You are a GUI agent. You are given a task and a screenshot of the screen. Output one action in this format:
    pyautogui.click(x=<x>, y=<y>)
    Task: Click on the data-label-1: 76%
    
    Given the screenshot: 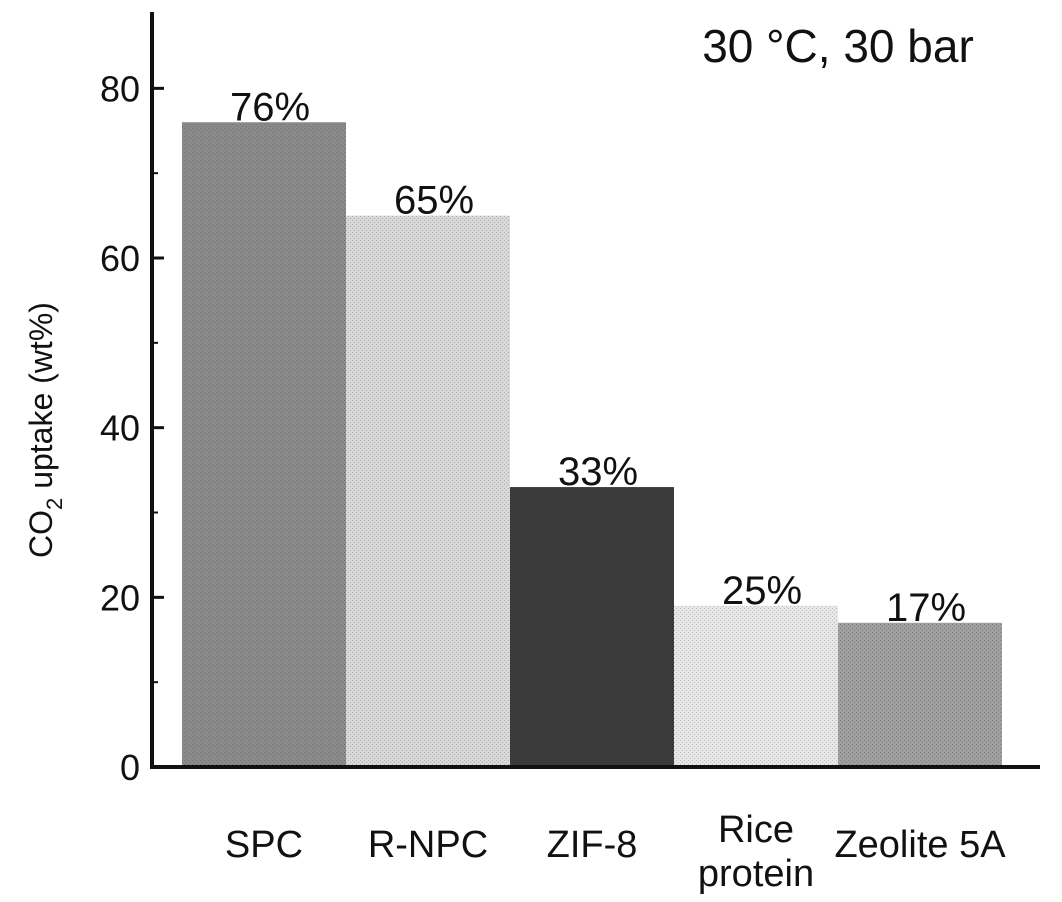 What is the action you would take?
    pyautogui.click(x=270, y=107)
    